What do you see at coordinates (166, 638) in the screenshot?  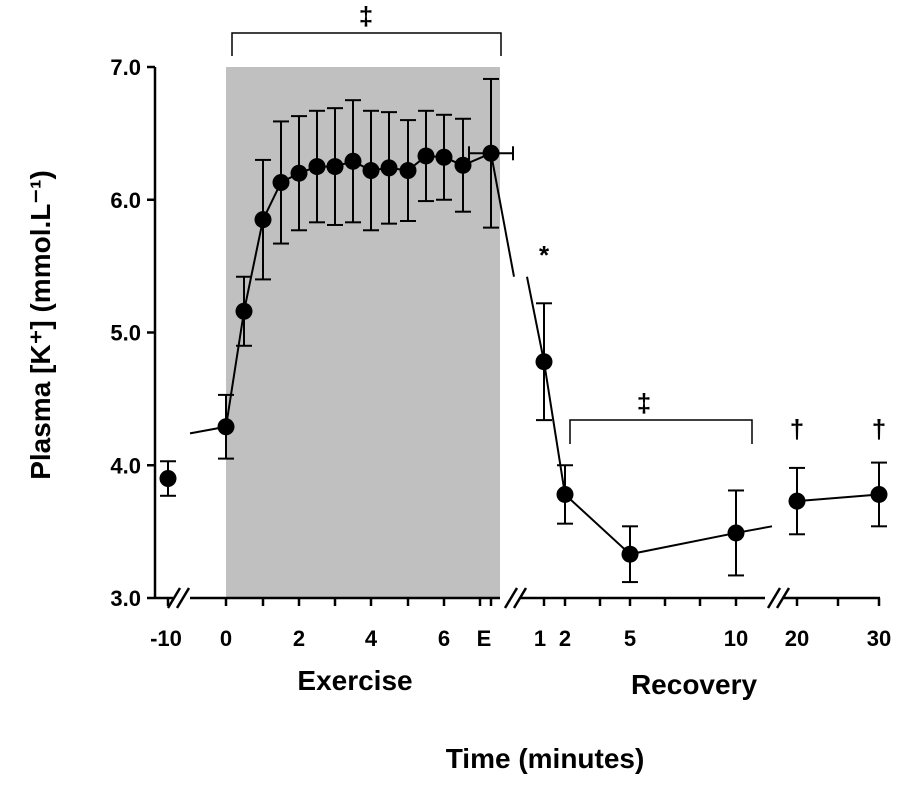 I see `x-tick-label: -10` at bounding box center [166, 638].